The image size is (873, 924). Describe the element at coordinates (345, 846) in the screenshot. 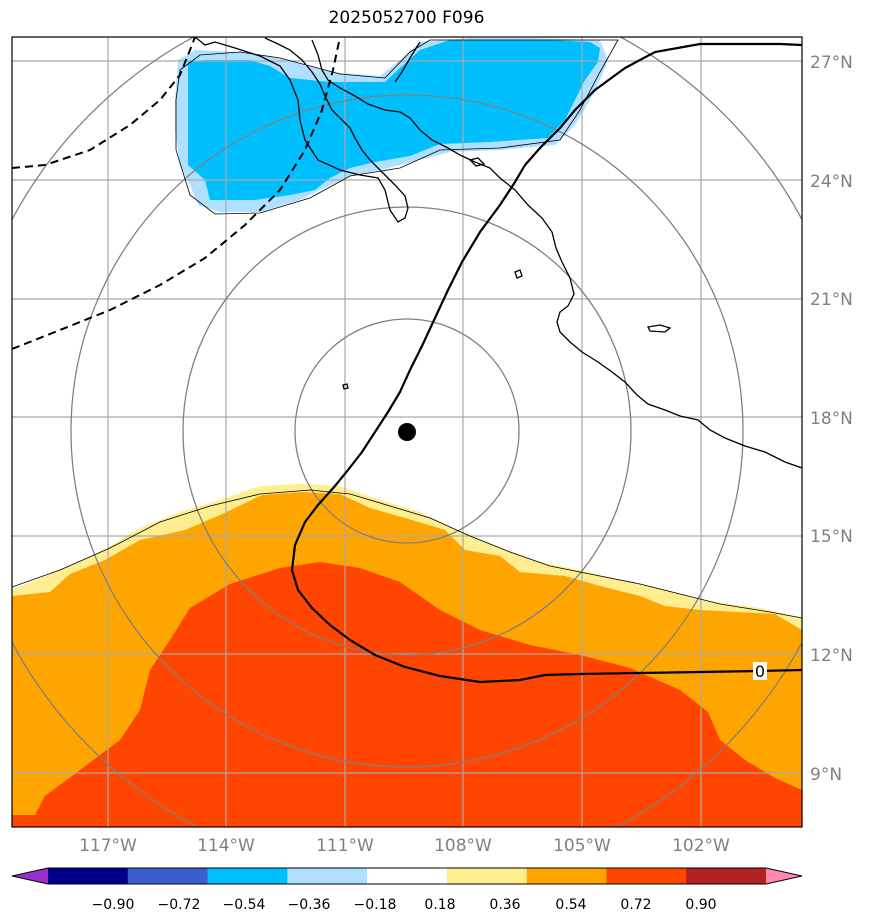

I see `lon-label: 111°W` at that location.